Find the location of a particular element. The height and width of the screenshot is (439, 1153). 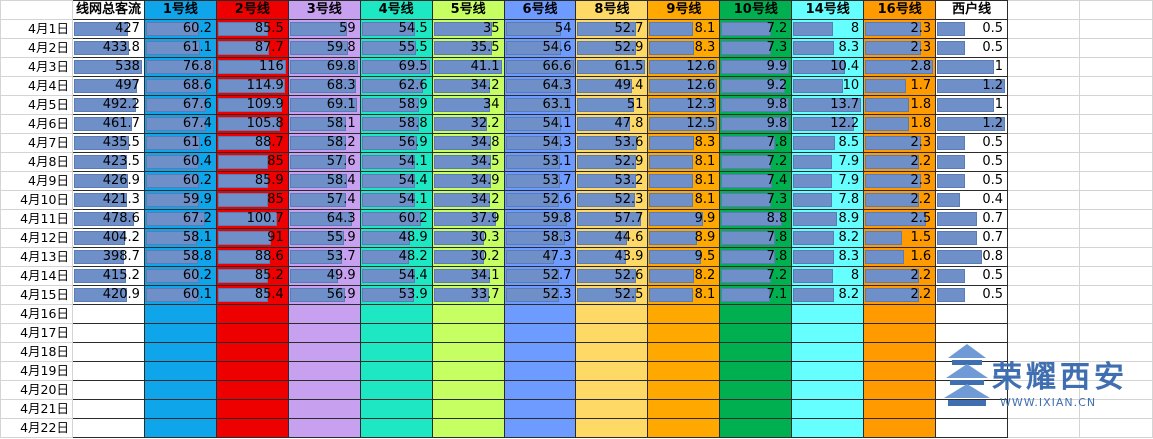

column-header: 1号线 is located at coordinates (180, 10).